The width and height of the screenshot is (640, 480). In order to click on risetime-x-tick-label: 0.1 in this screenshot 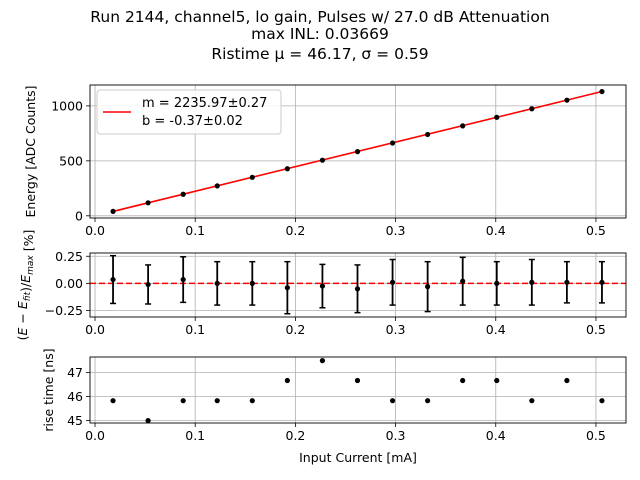, I will do `click(195, 435)`.